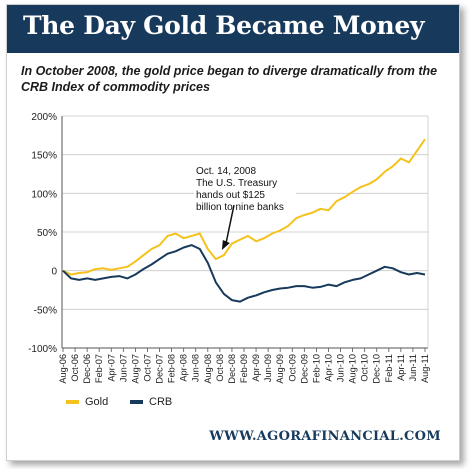 This screenshot has width=470, height=469. Describe the element at coordinates (54, 272) in the screenshot. I see `y-tick-label: 0` at that location.